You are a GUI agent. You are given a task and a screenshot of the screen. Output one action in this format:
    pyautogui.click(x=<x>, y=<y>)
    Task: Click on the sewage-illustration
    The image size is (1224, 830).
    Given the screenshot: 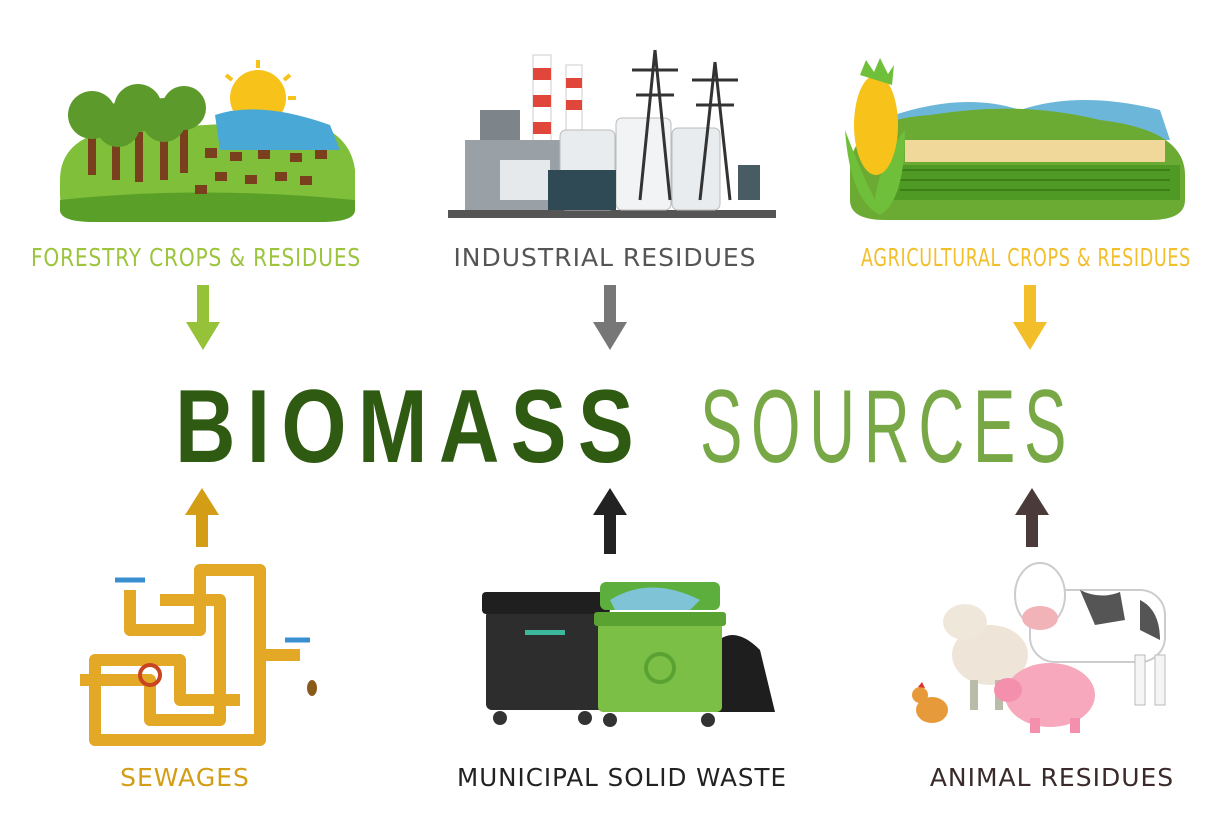 What is the action you would take?
    pyautogui.click(x=198, y=655)
    